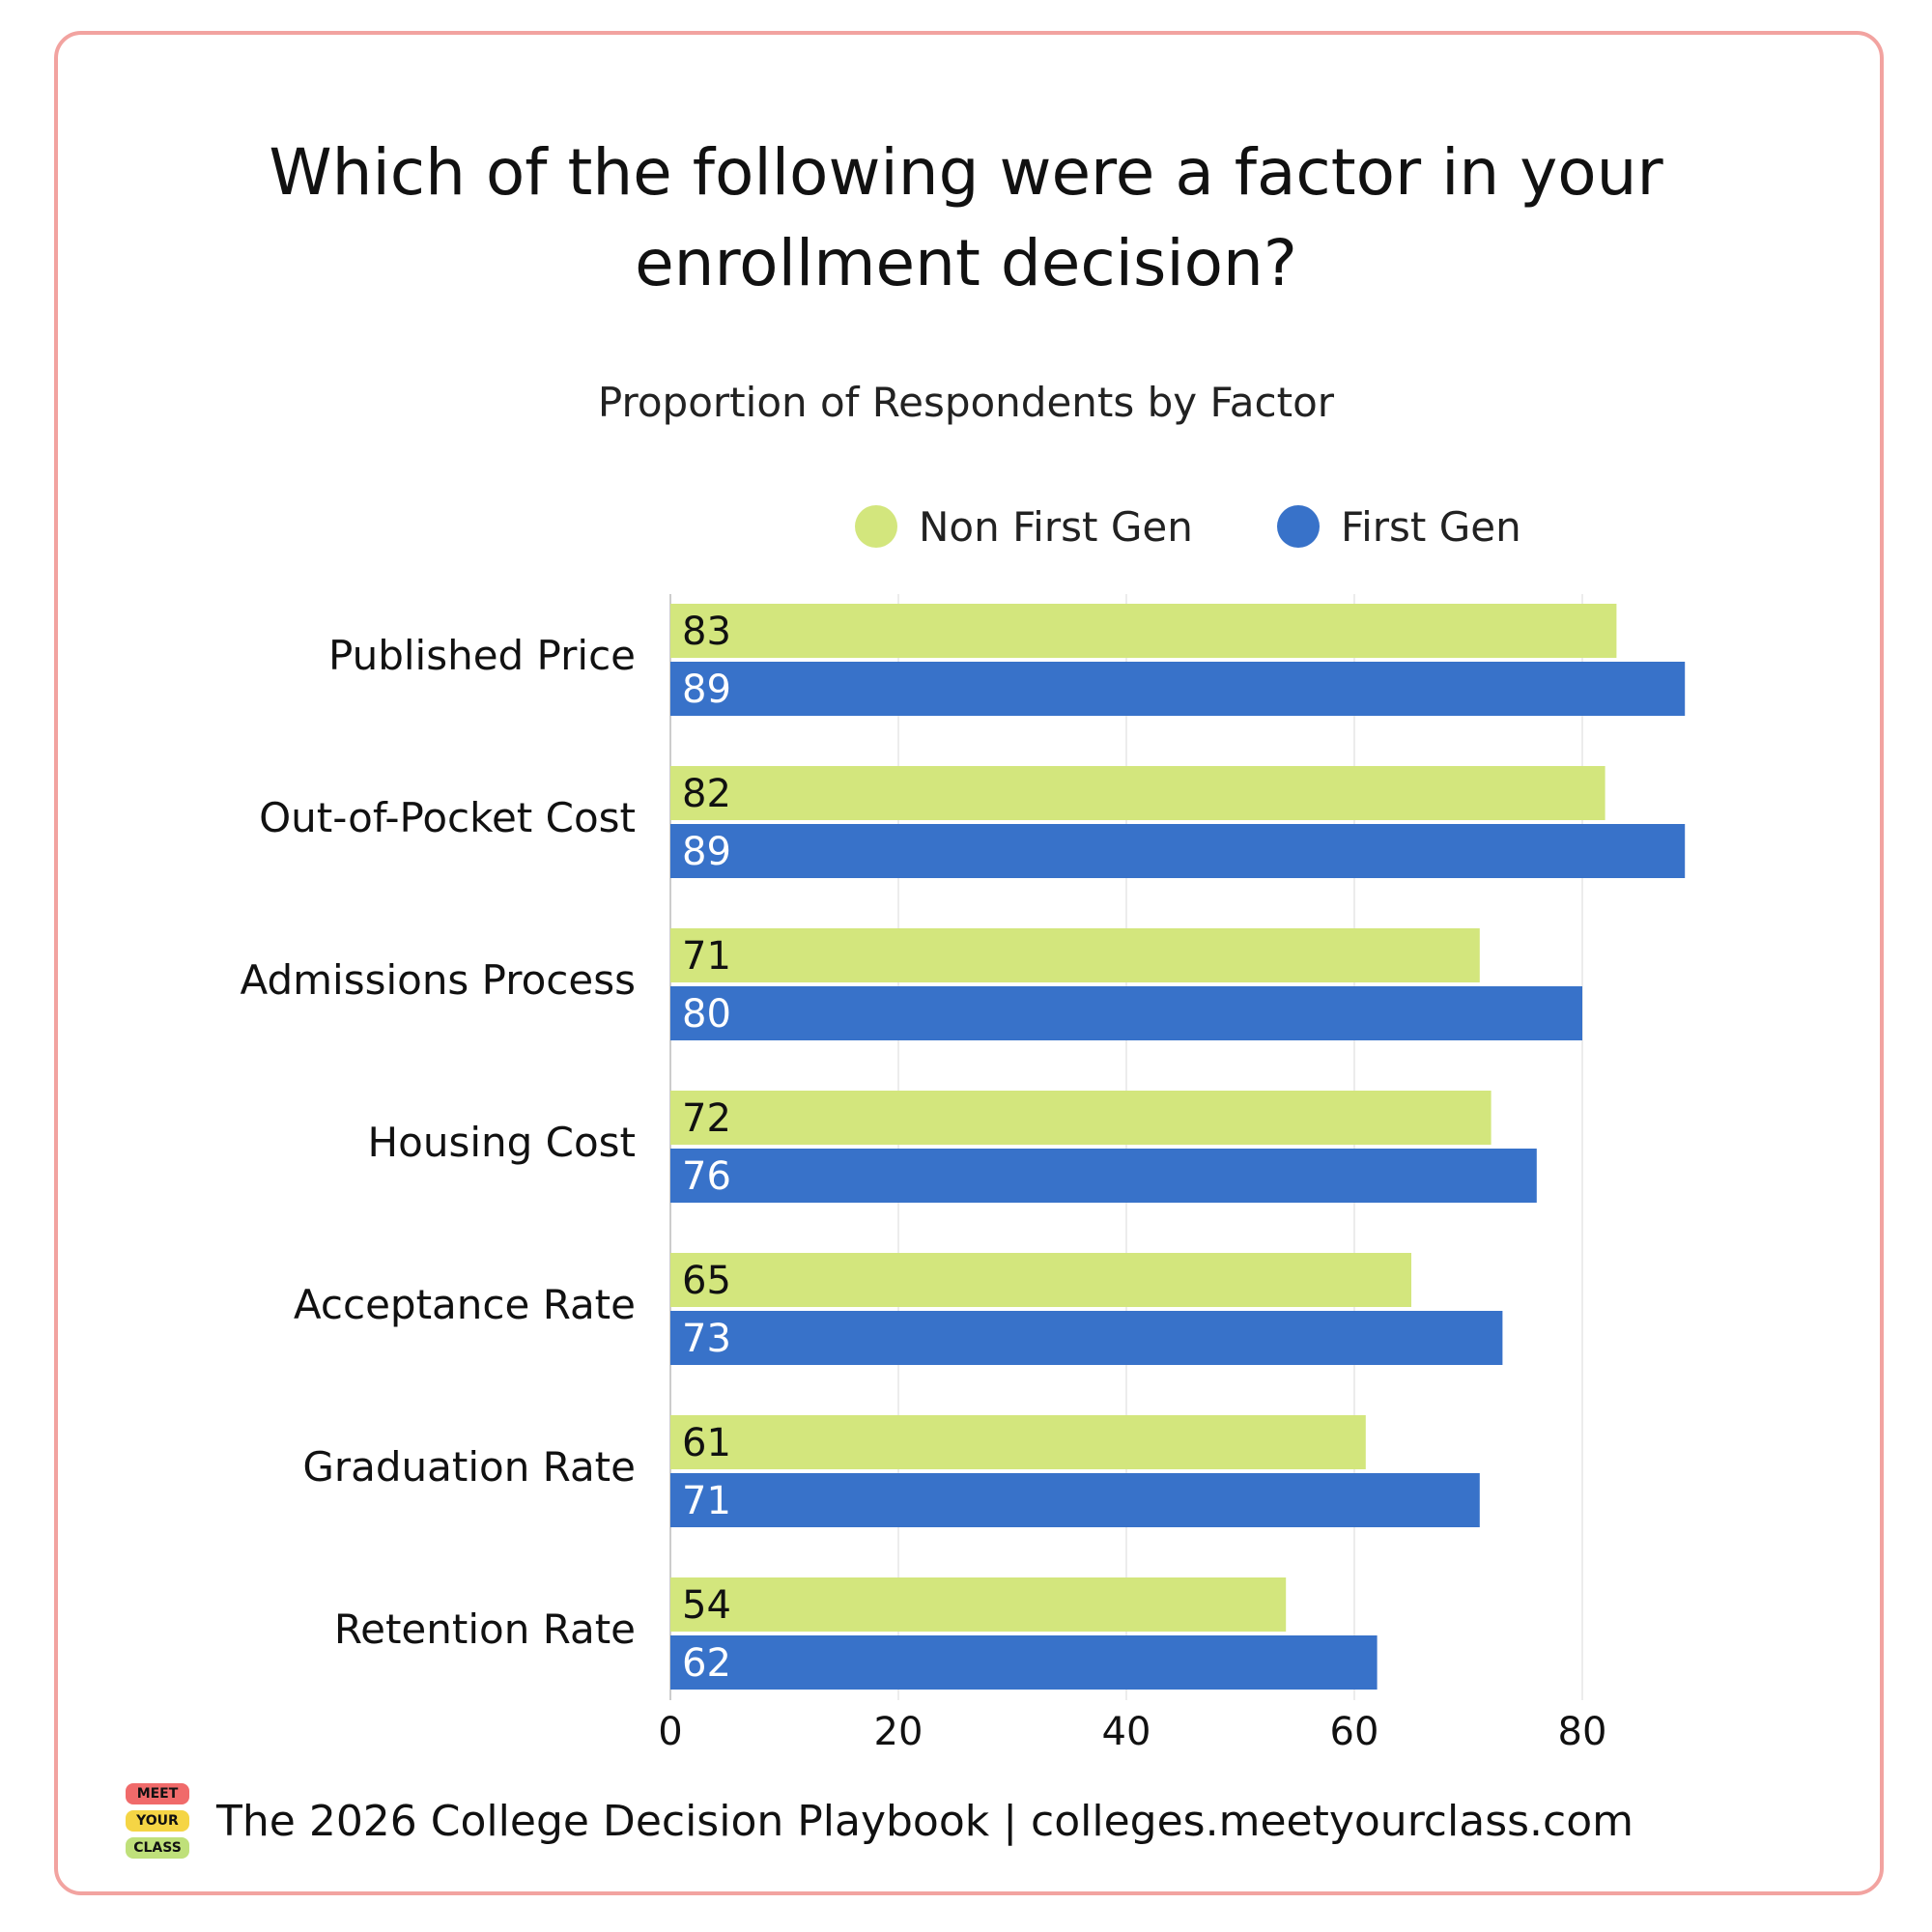 The image size is (1932, 1932). What do you see at coordinates (706, 1281) in the screenshot?
I see `data-label: 65` at bounding box center [706, 1281].